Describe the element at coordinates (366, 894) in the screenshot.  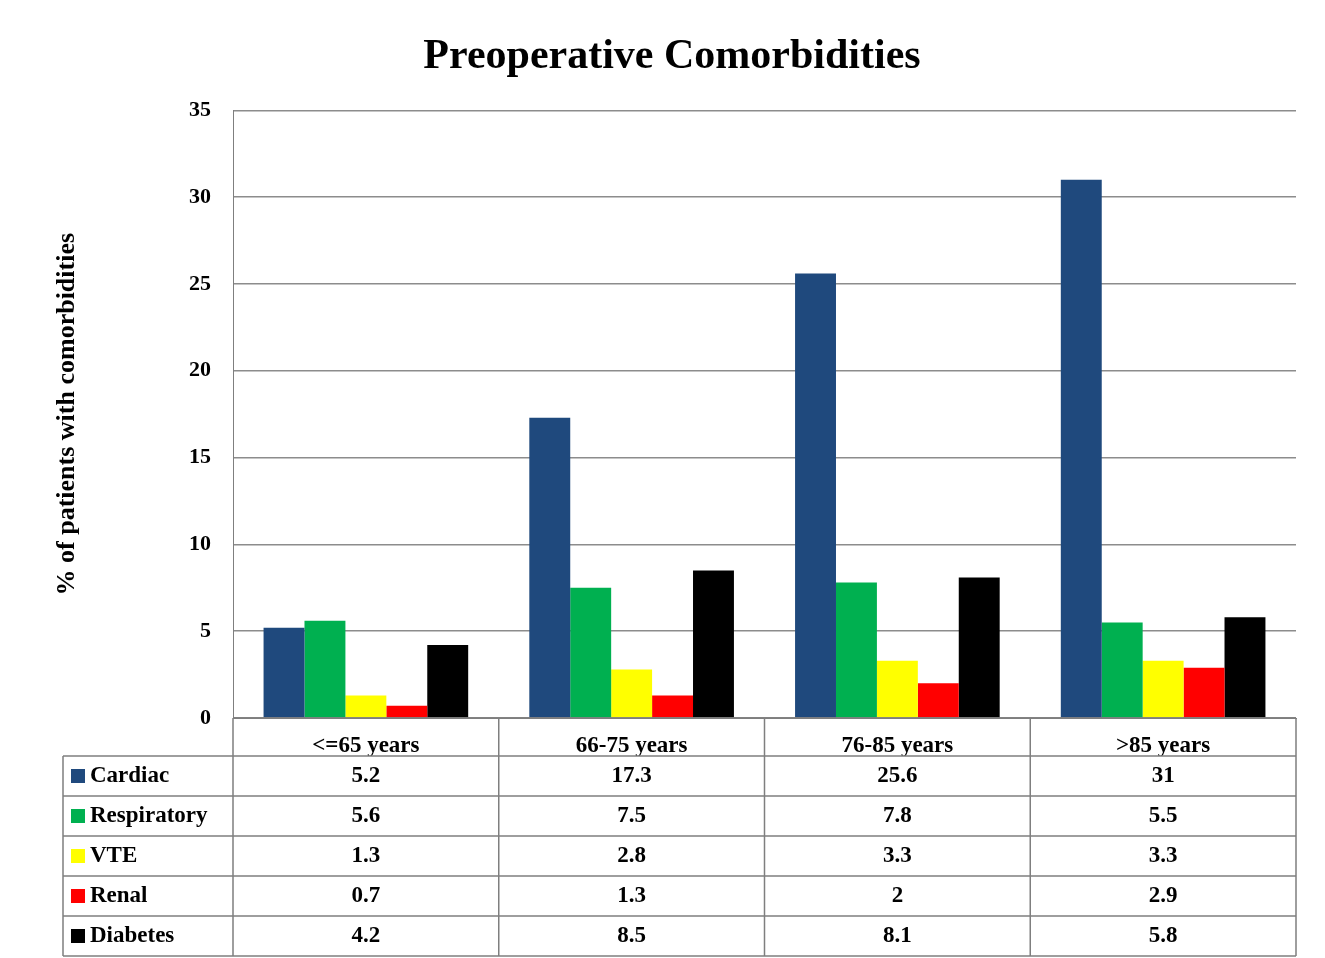
I see `data-label: 0.7` at that location.